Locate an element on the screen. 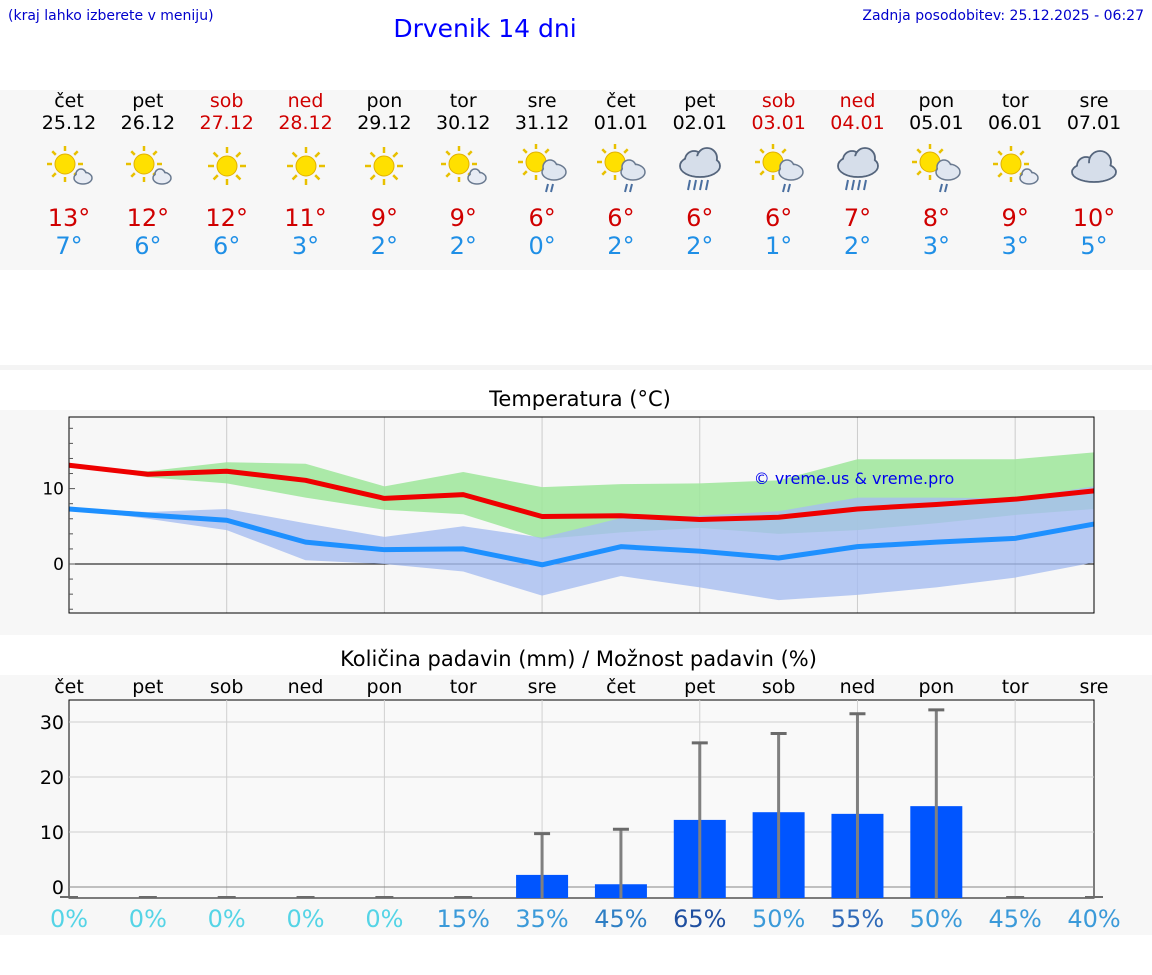  max-temperature-line is located at coordinates (581, 492).